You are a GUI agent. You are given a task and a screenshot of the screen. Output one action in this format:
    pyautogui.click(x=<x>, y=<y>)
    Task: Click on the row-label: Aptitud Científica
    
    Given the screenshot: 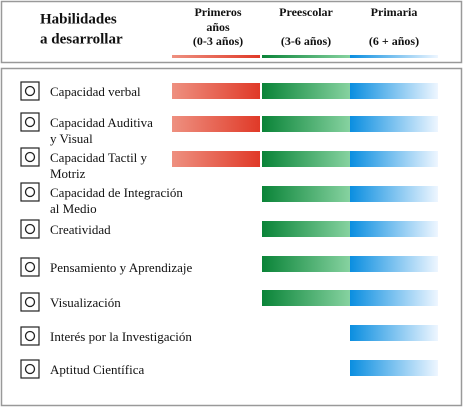 What is the action you would take?
    pyautogui.click(x=97, y=369)
    